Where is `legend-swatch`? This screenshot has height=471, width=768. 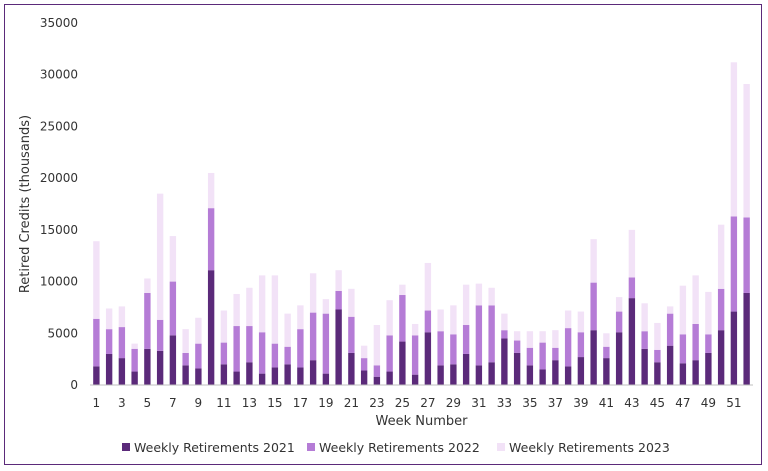
legend-swatch is located at coordinates (501, 447).